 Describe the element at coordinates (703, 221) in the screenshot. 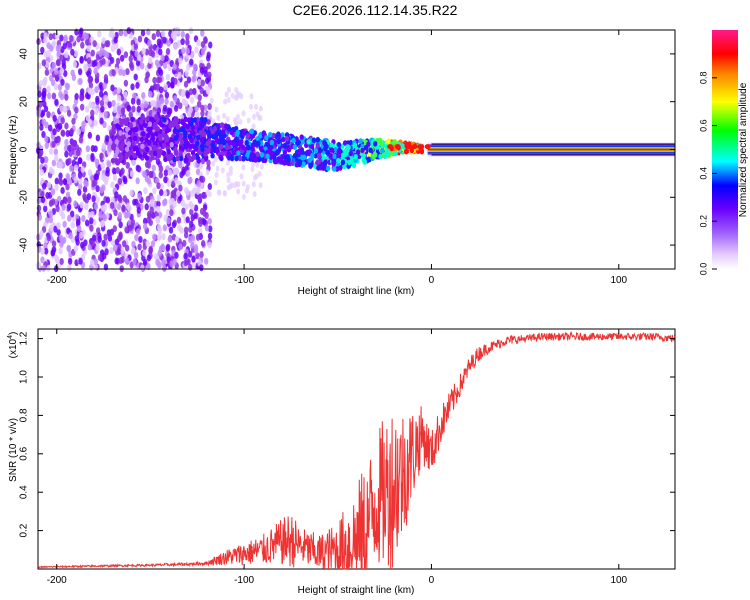

I see `colorbar-tick-label: 0.2` at that location.